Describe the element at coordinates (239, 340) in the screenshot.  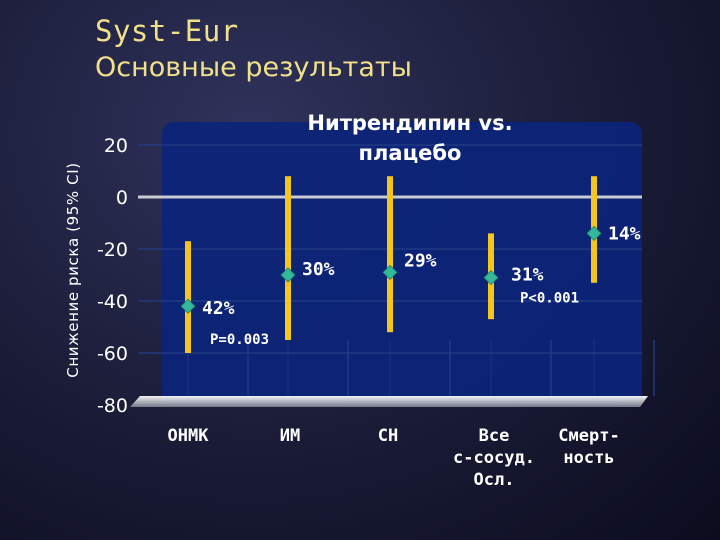
I see `p-value-label: P=0.003` at that location.